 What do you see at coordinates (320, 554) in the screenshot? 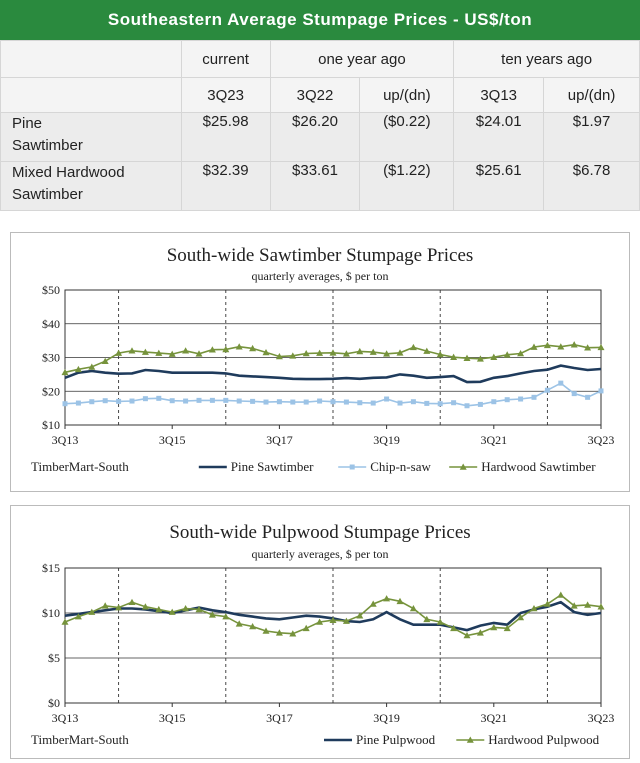
I see `chart-subtitle: quarterly averages, $ per ton` at bounding box center [320, 554].